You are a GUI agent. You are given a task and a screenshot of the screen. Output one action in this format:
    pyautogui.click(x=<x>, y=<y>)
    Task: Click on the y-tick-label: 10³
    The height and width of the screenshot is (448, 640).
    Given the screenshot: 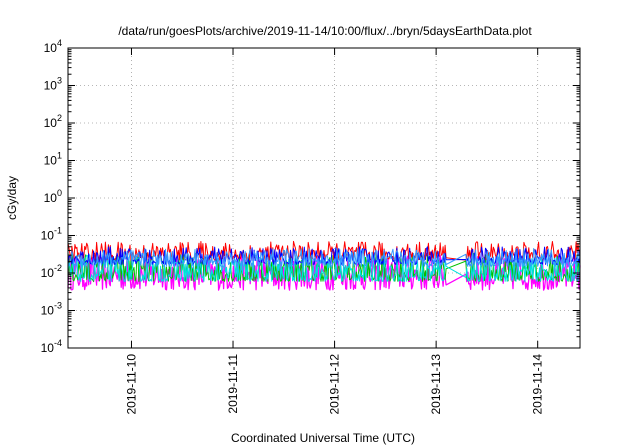 What is the action you would take?
    pyautogui.click(x=53, y=84)
    